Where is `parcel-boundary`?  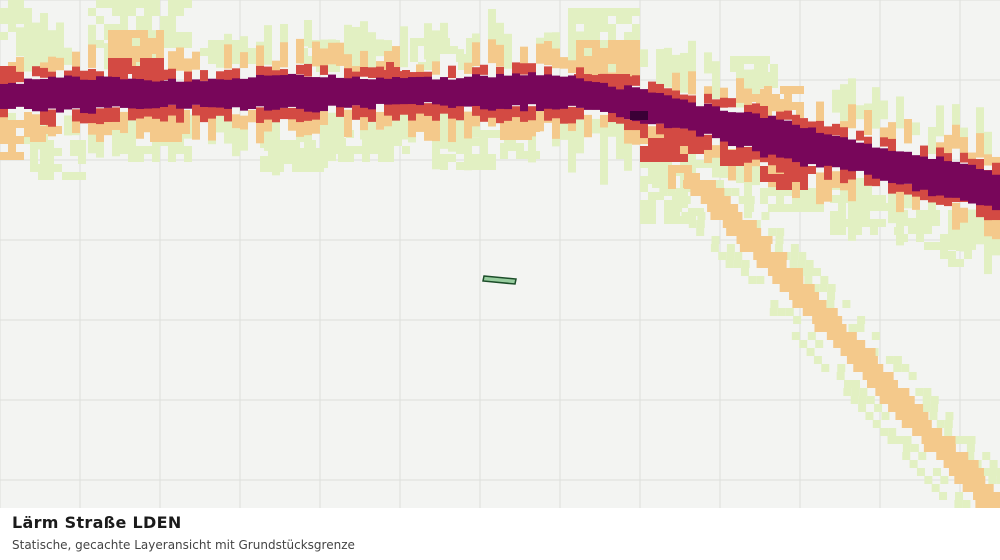
parcel-boundary is located at coordinates (499, 280).